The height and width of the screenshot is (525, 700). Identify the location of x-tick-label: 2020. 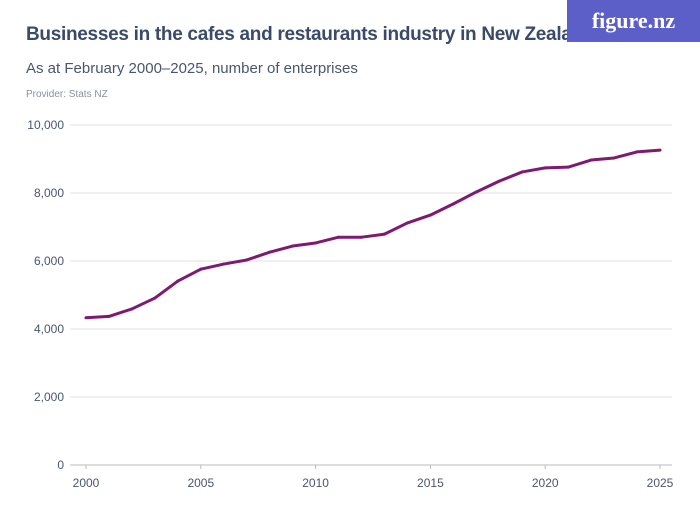
(545, 483).